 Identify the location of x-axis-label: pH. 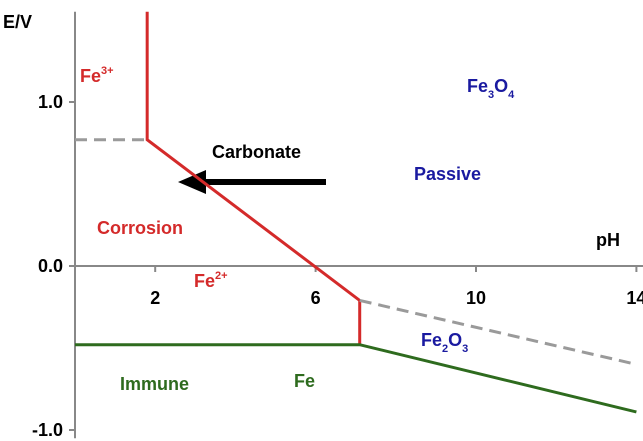
(608, 240).